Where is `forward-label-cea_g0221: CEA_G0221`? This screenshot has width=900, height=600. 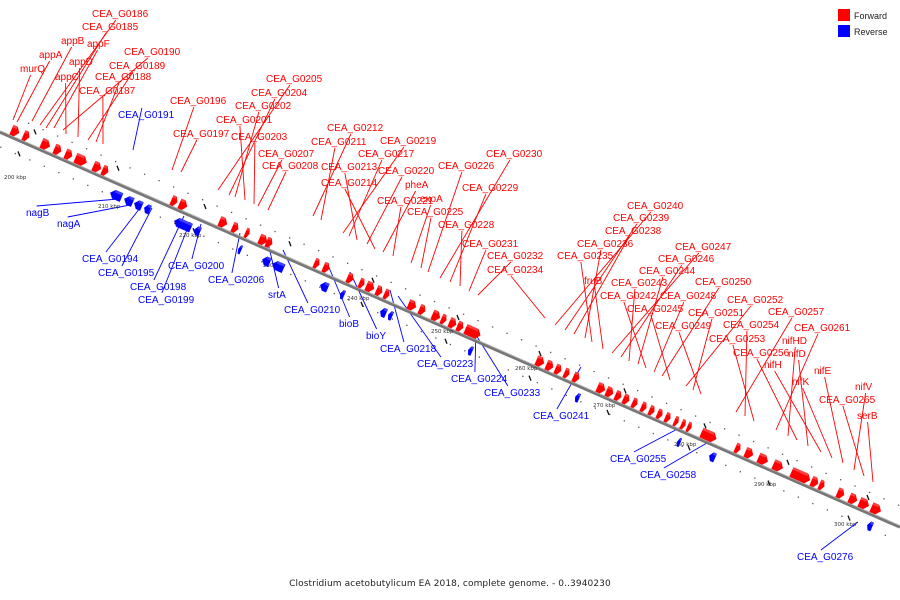 forward-label-cea_g0221: CEA_G0221 is located at coordinates (405, 201).